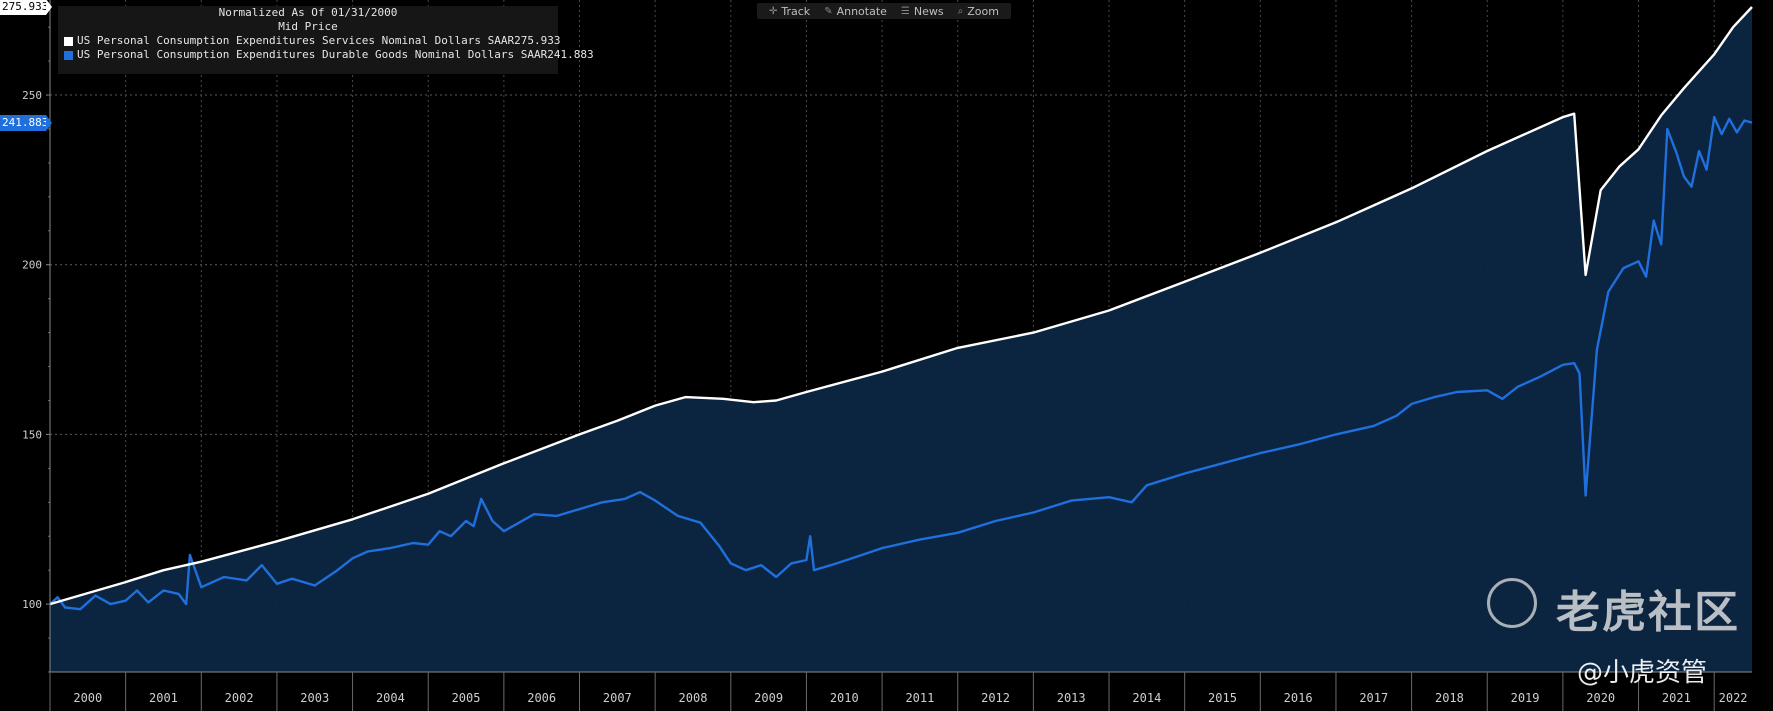 The image size is (1773, 711). I want to click on chart-toolbar: ✛ Track ✎ Annotate ☰ News ⌕ Zoom, so click(884, 11).